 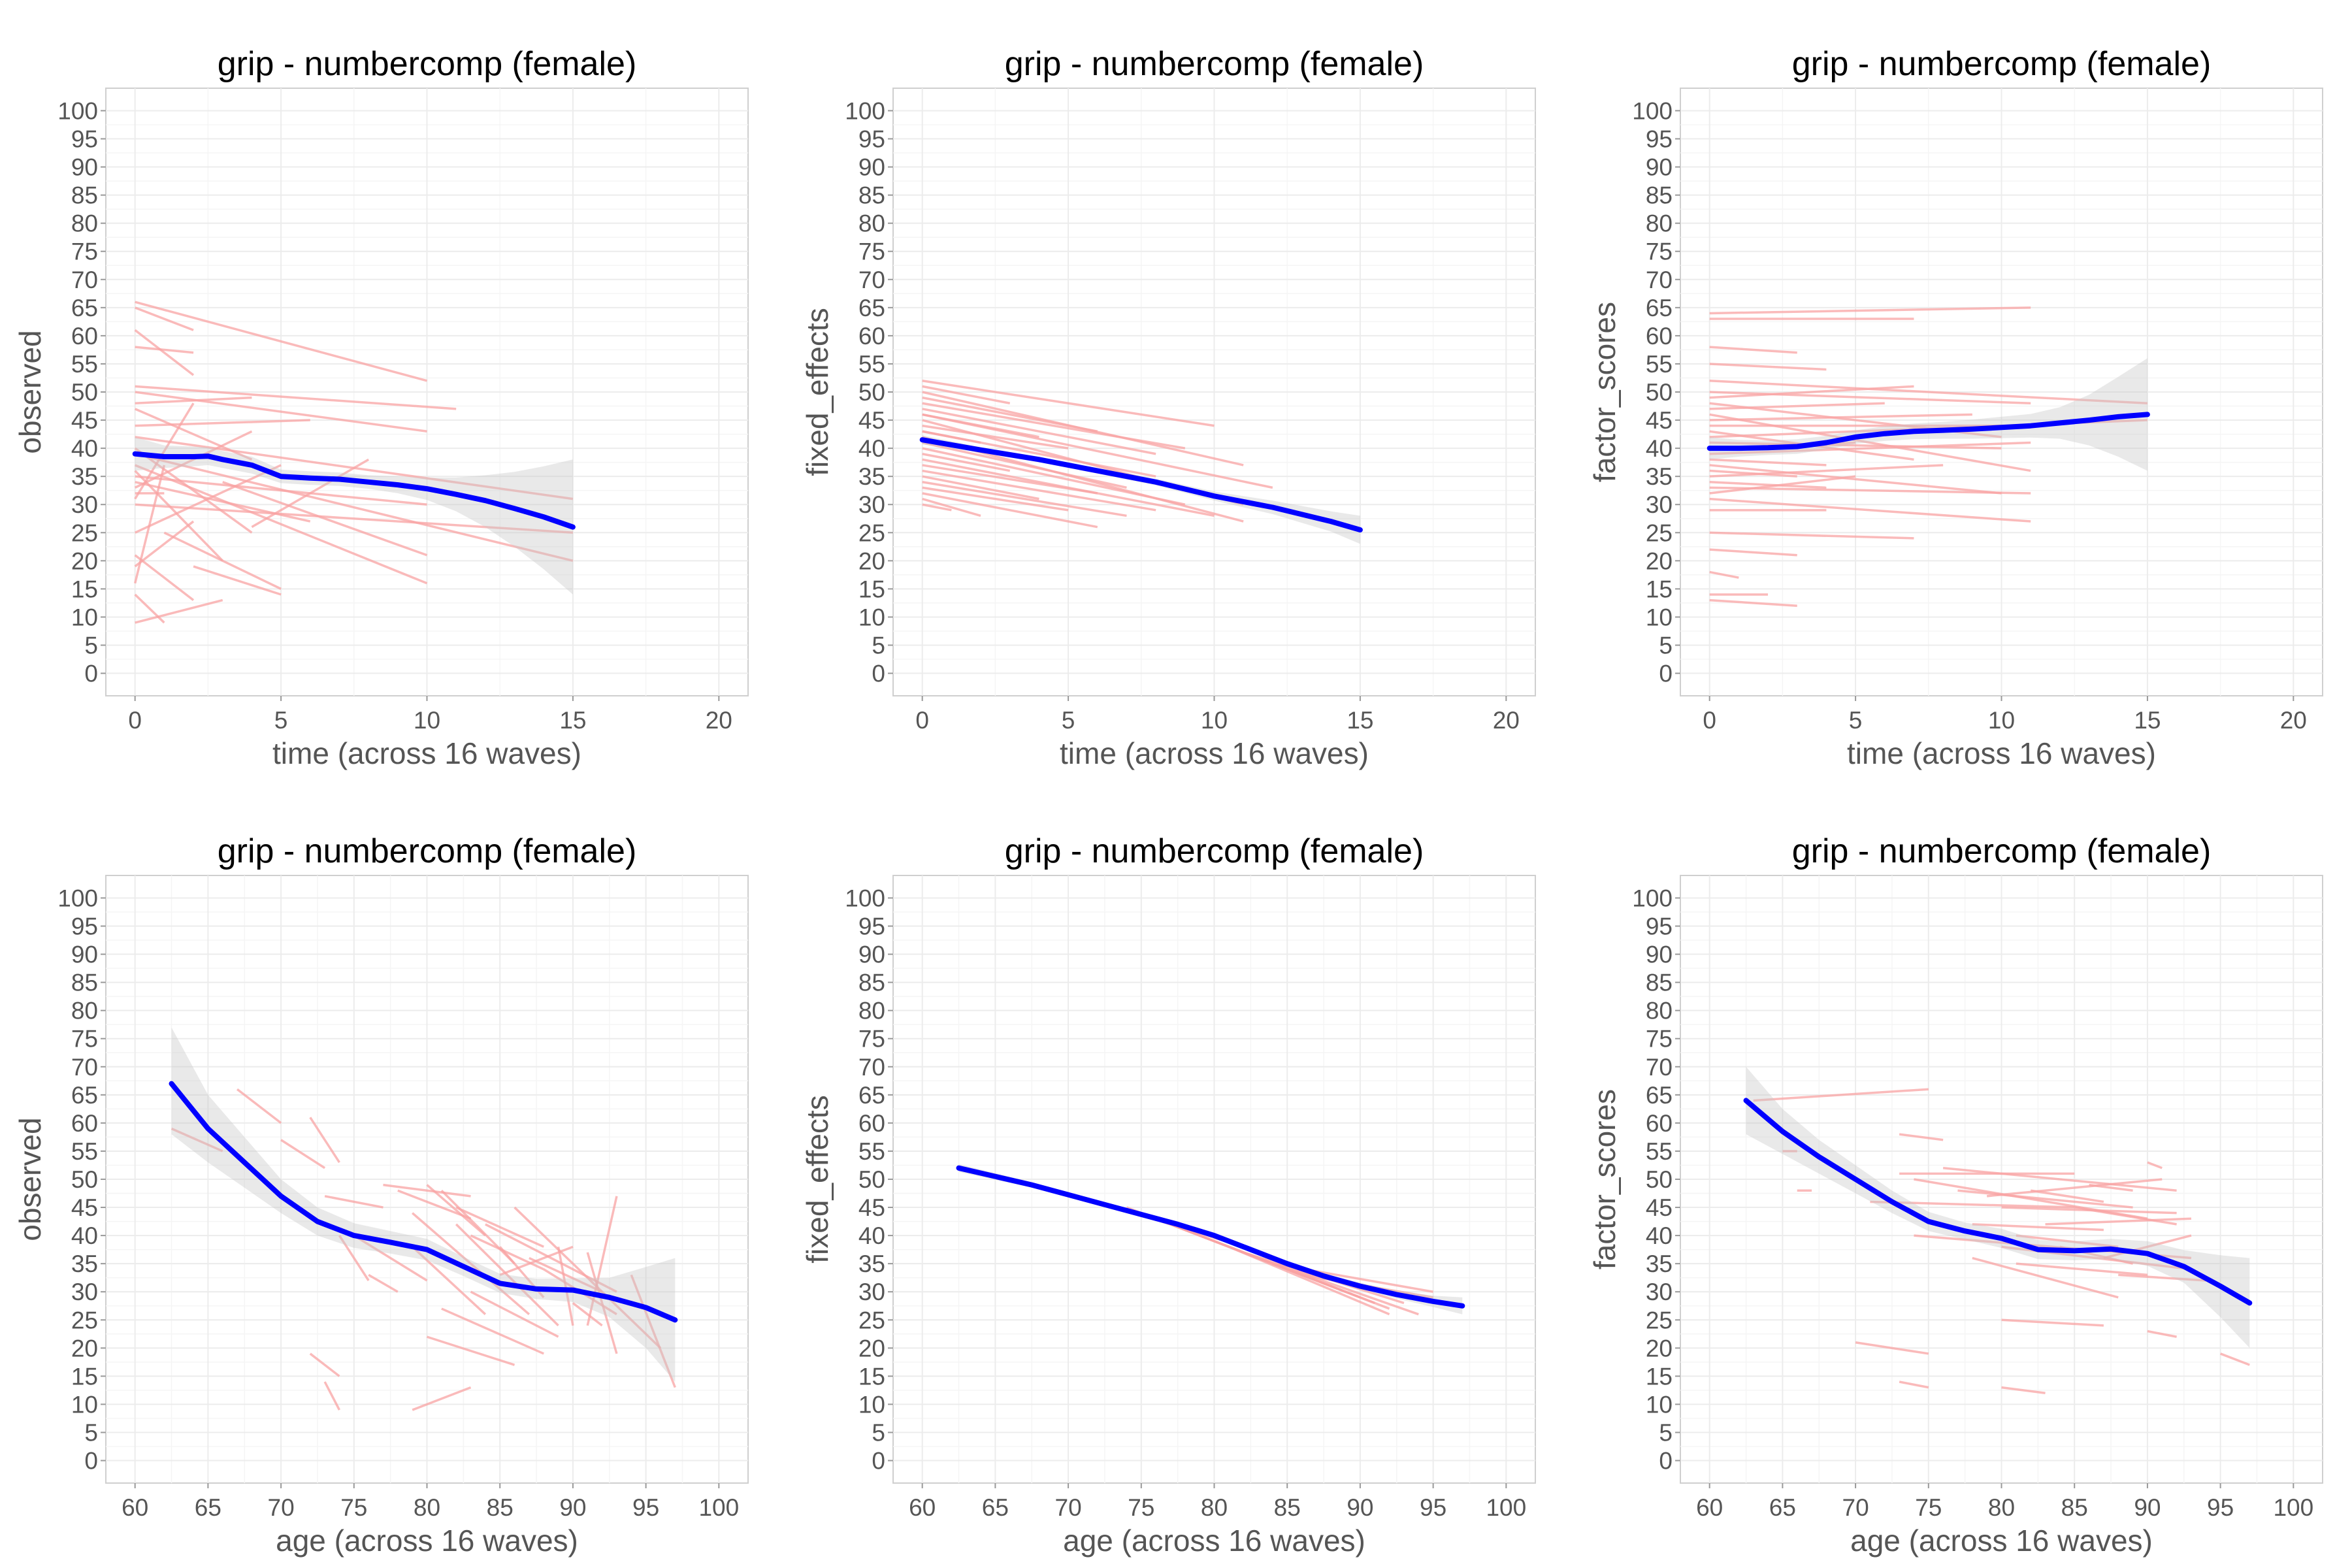 What do you see at coordinates (427, 720) in the screenshot?
I see `x-tick-label: 10` at bounding box center [427, 720].